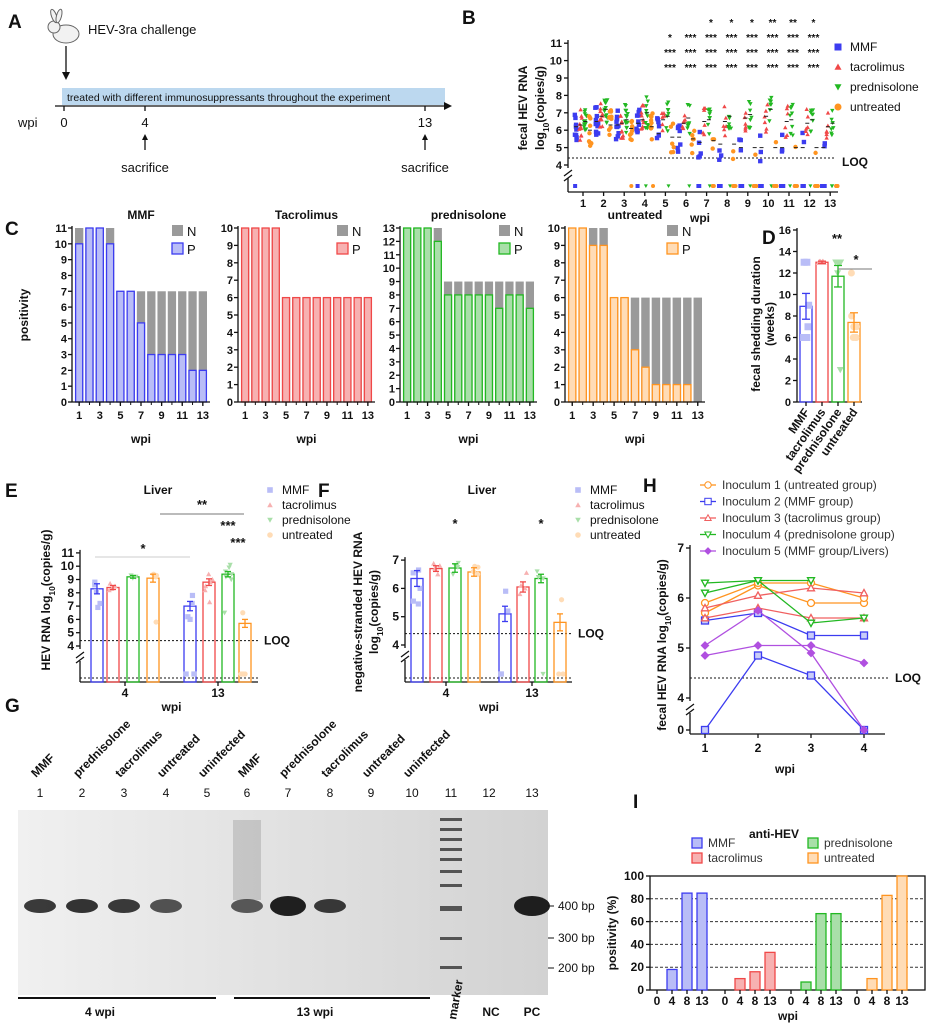  What do you see at coordinates (145, 167) in the screenshot?
I see `sacrifice-label: sacrifice` at bounding box center [145, 167].